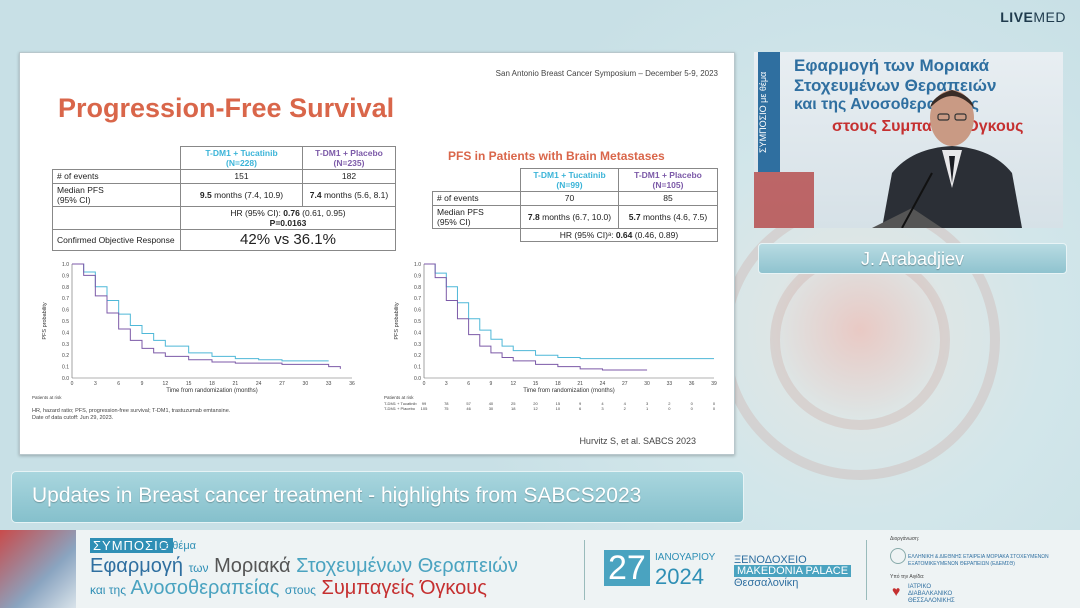  I want to click on x-axis-label: Time from randomization (months), so click(211, 391).